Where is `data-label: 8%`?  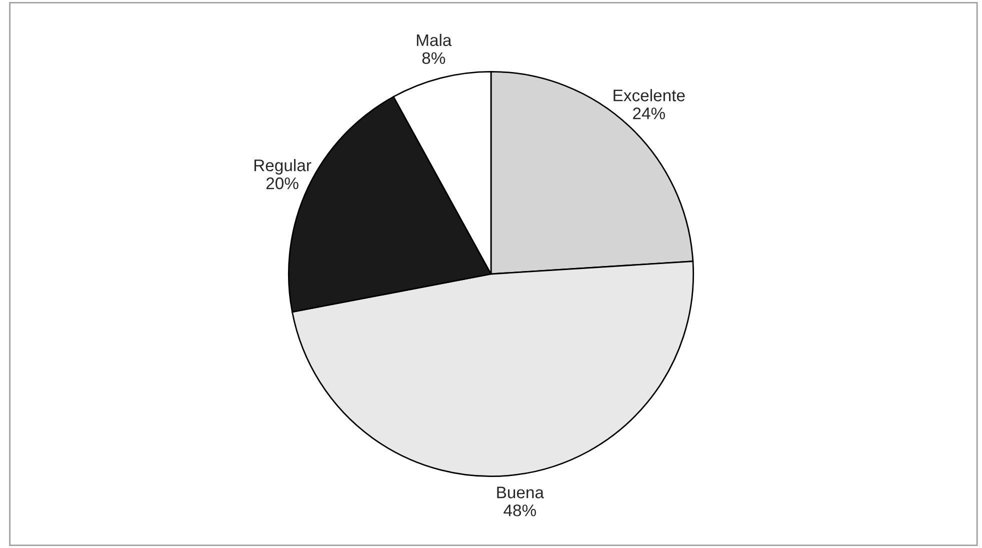 data-label: 8% is located at coordinates (434, 58).